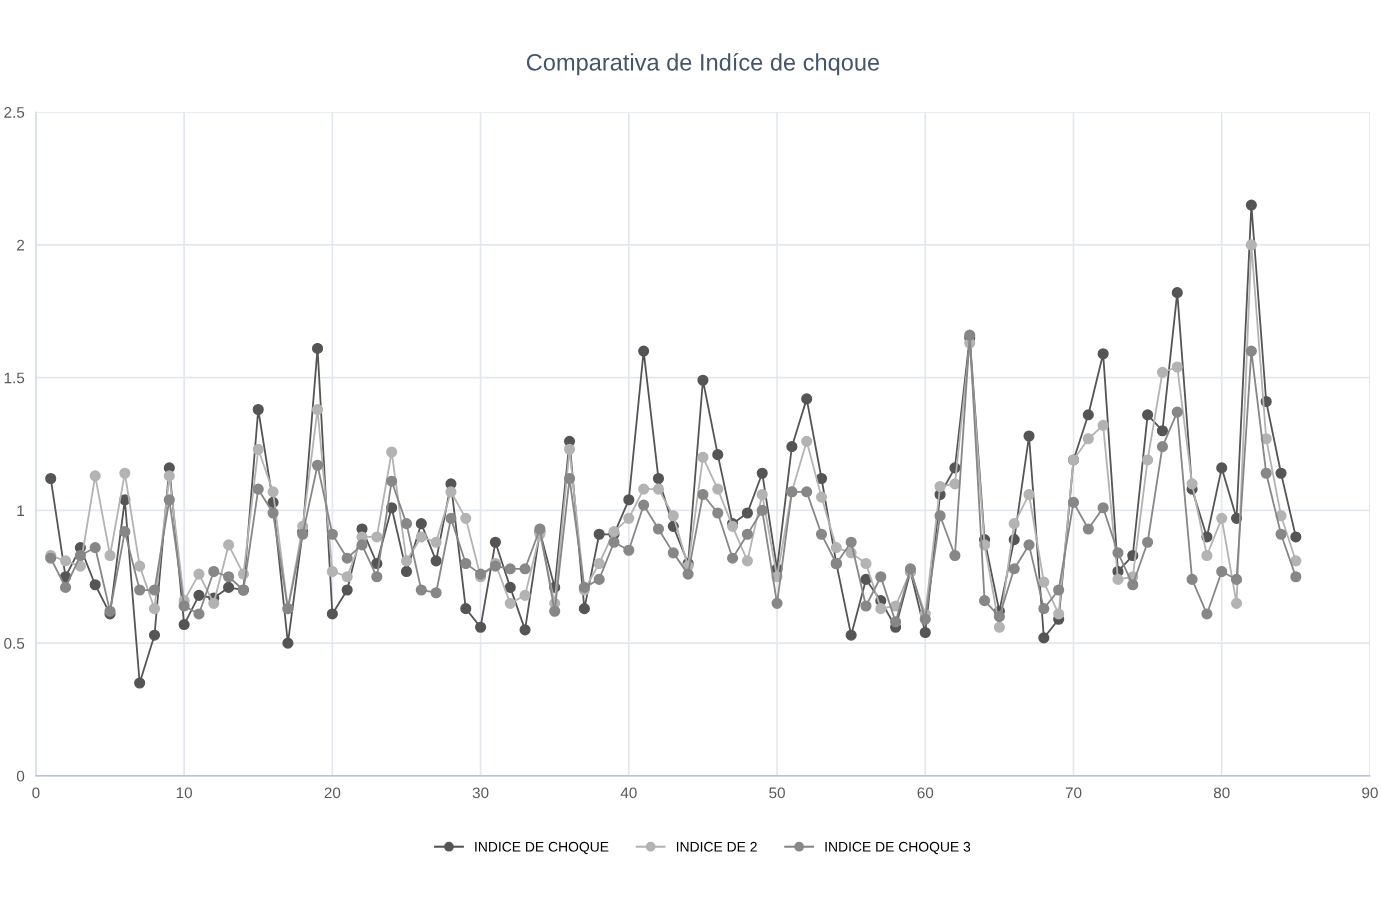  Describe the element at coordinates (14, 643) in the screenshot. I see `y-tick-label: 0.5` at that location.